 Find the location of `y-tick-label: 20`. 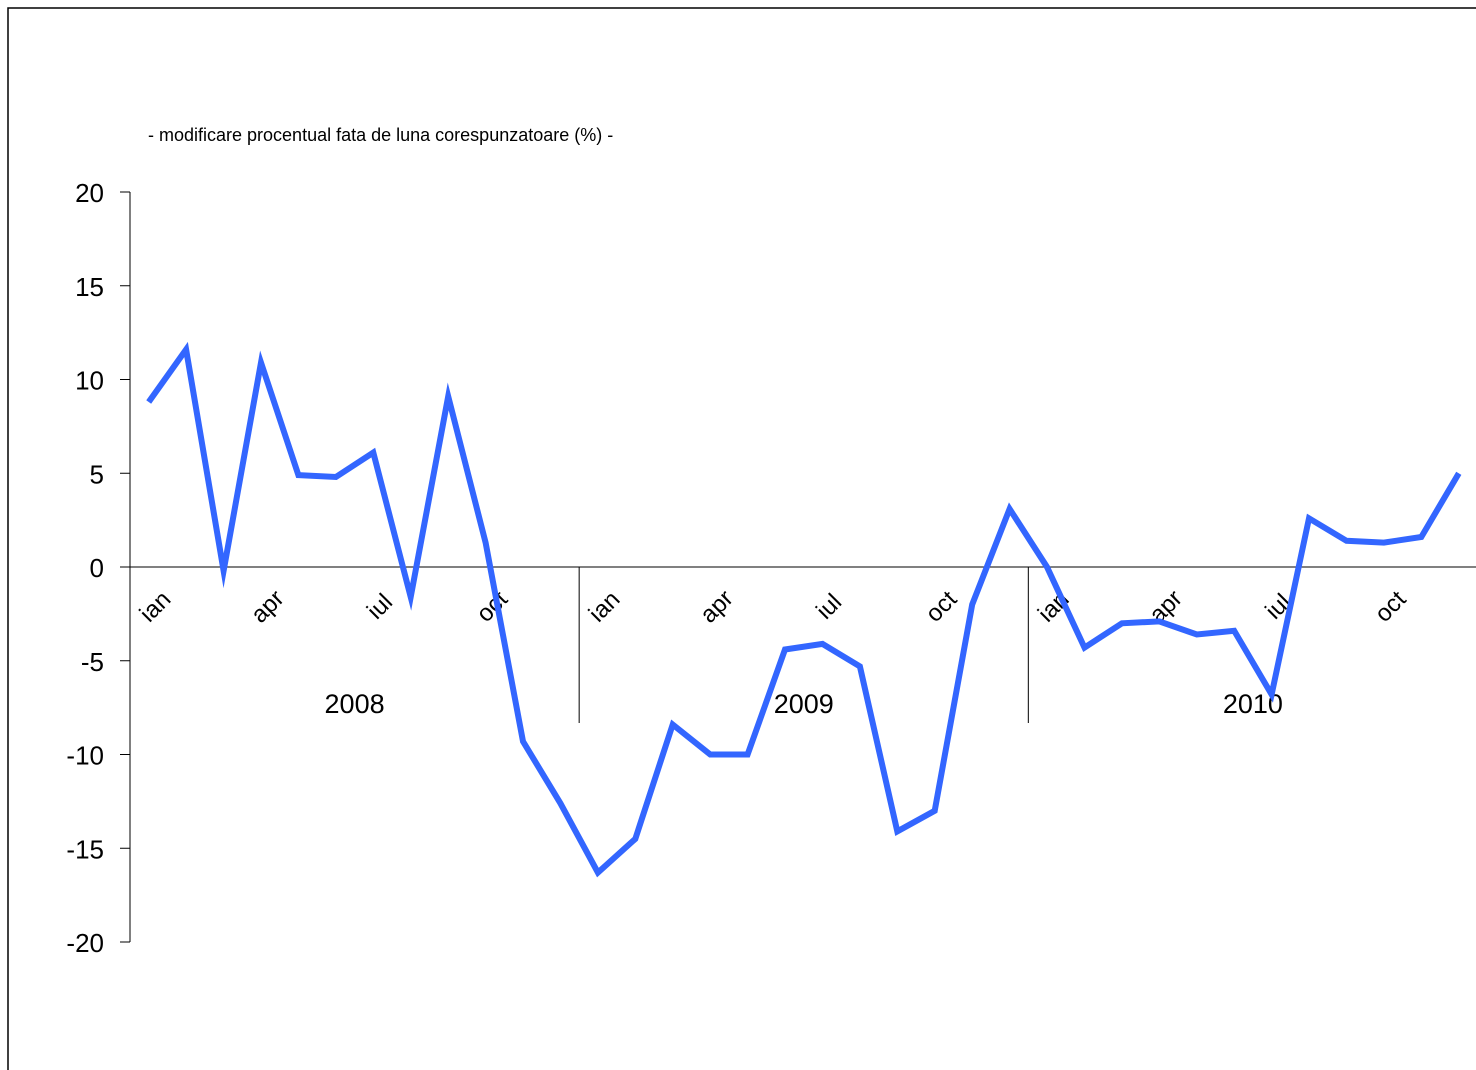

y-tick-label: 20 is located at coordinates (89, 193).